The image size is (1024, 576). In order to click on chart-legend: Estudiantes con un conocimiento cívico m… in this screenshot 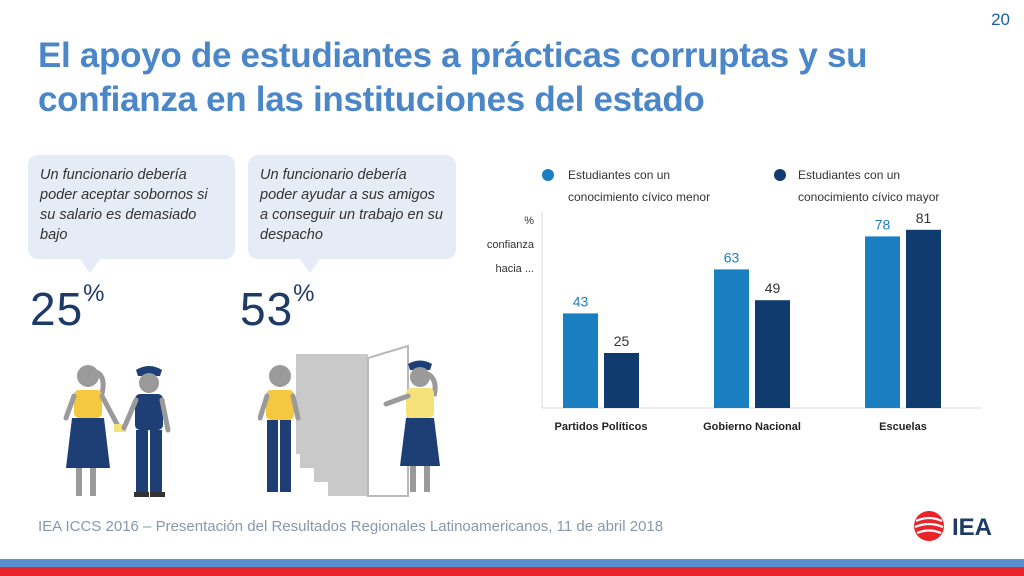, I will do `click(740, 186)`.